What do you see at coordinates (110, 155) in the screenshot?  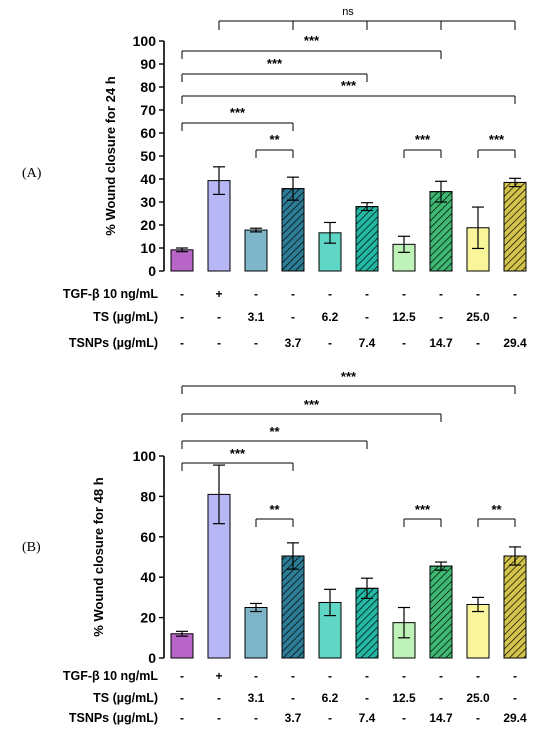 I see `y-axis-title: % Wound closure for 24 h` at bounding box center [110, 155].